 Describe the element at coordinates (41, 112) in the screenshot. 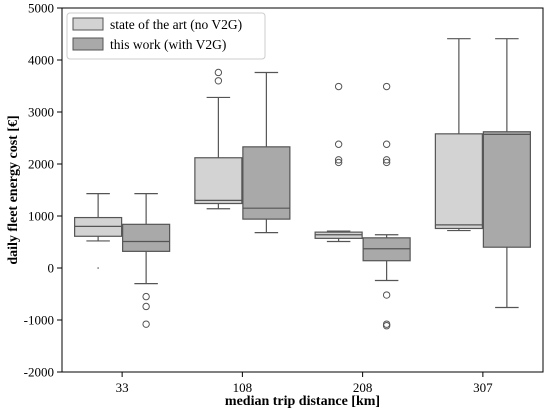

I see `y-tick-label: 3000` at that location.